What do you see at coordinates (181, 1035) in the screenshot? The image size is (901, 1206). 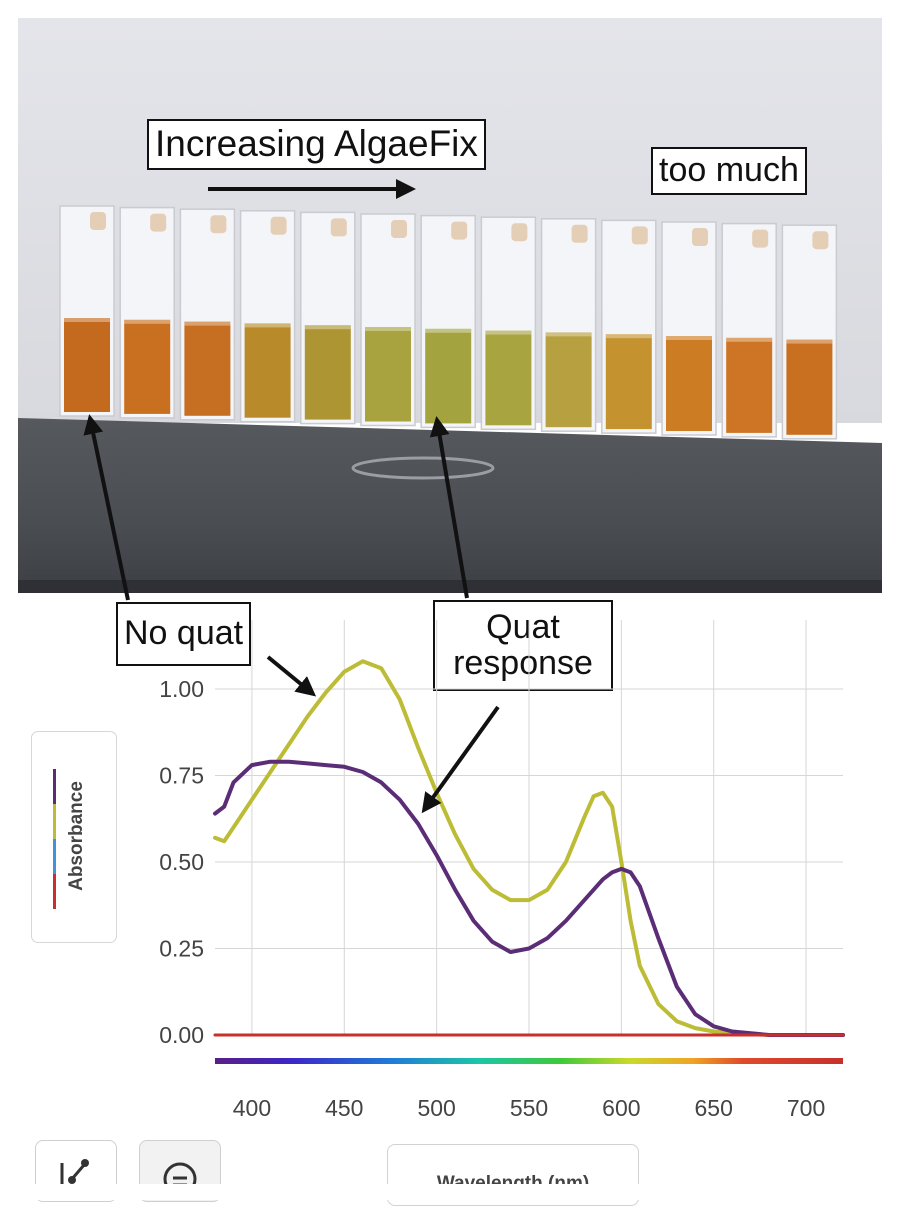 I see `y-tick-label: 0.00` at bounding box center [181, 1035].